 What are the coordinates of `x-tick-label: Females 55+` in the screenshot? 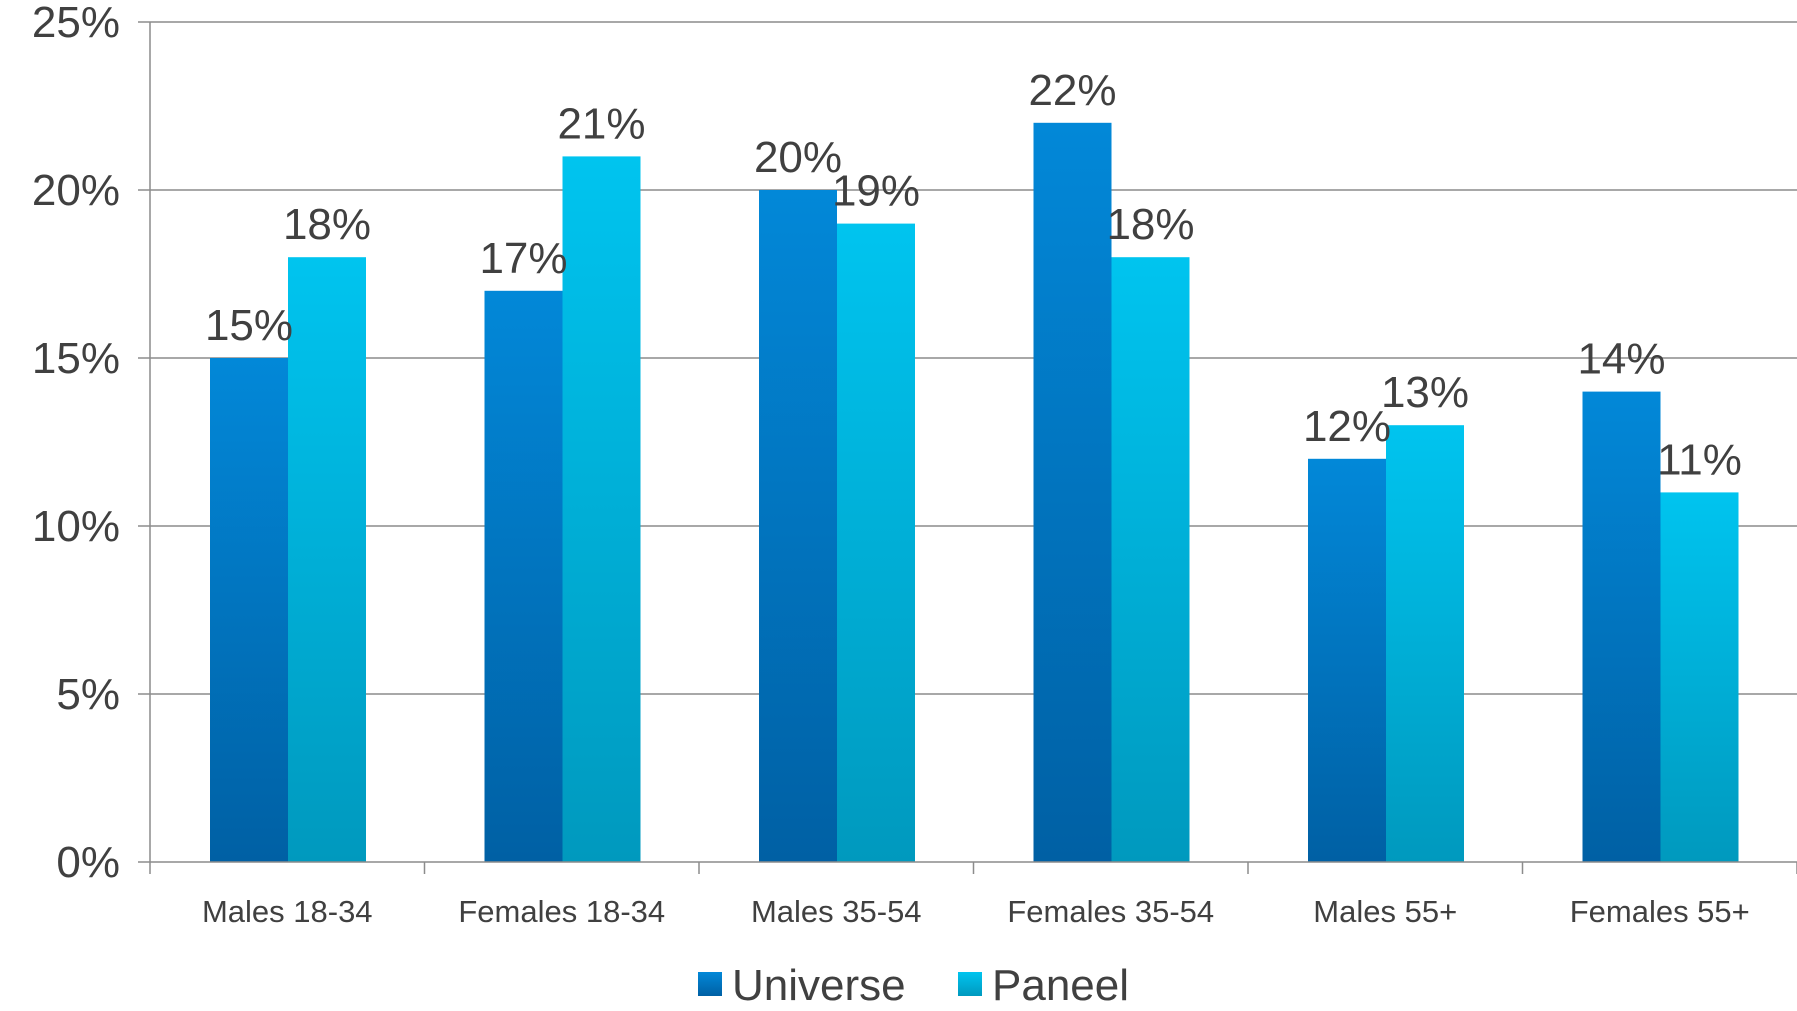 It's located at (1660, 911).